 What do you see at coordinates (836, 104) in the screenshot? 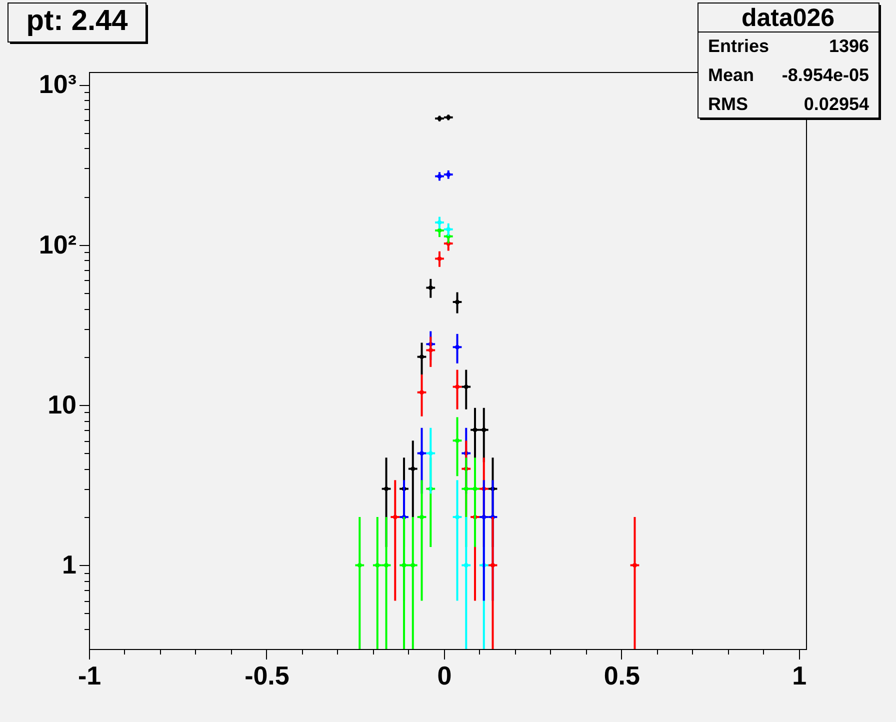
I see `annotation: 0.02954` at bounding box center [836, 104].